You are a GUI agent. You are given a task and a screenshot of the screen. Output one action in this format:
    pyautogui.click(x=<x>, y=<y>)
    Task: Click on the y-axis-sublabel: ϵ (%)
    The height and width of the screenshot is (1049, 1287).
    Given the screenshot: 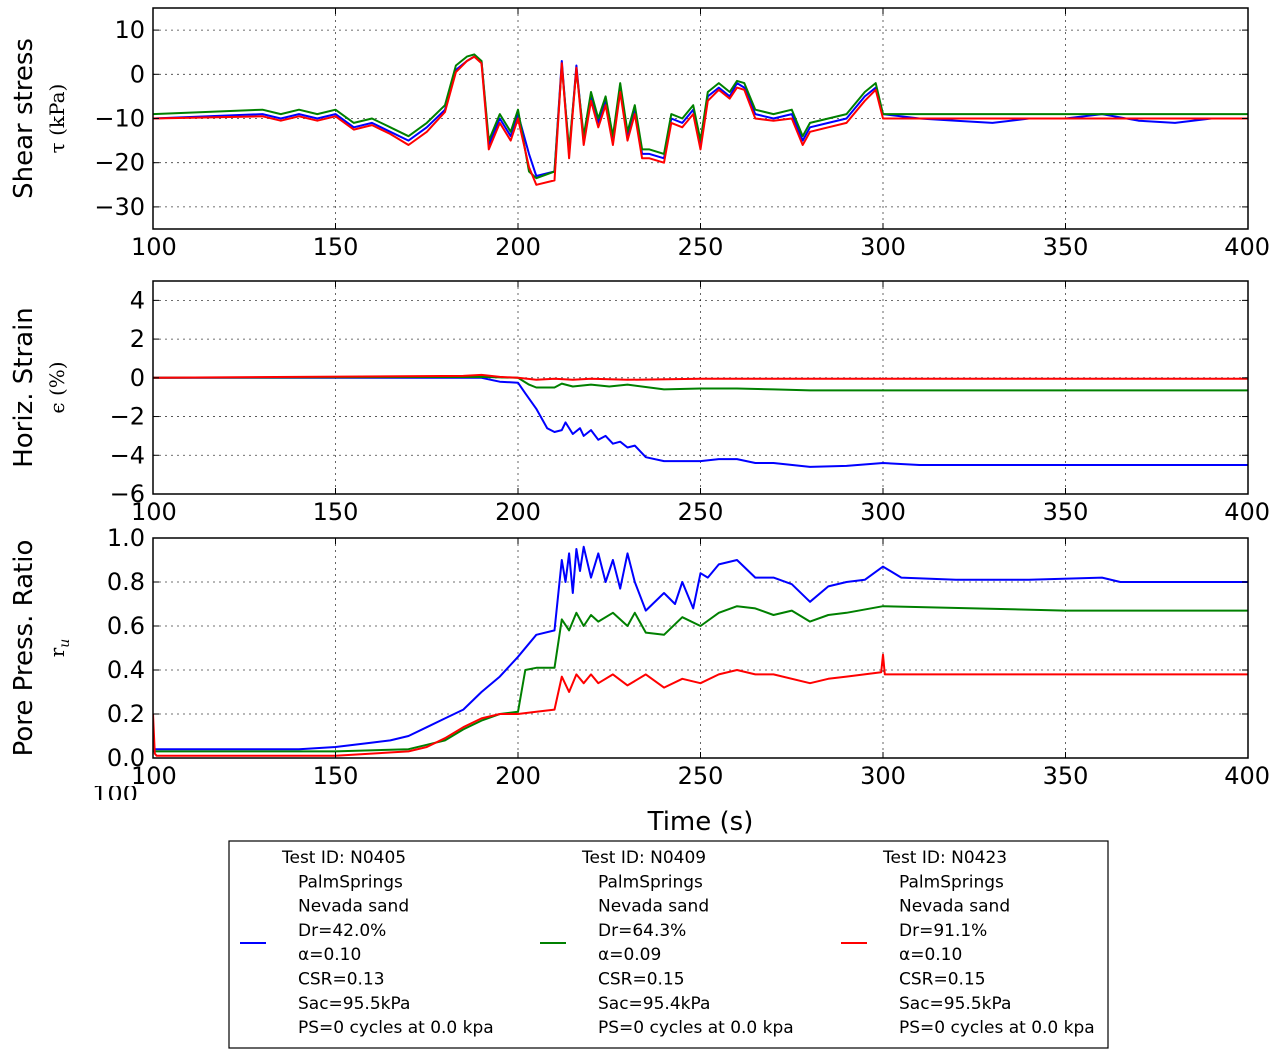 What is the action you would take?
    pyautogui.click(x=57, y=387)
    